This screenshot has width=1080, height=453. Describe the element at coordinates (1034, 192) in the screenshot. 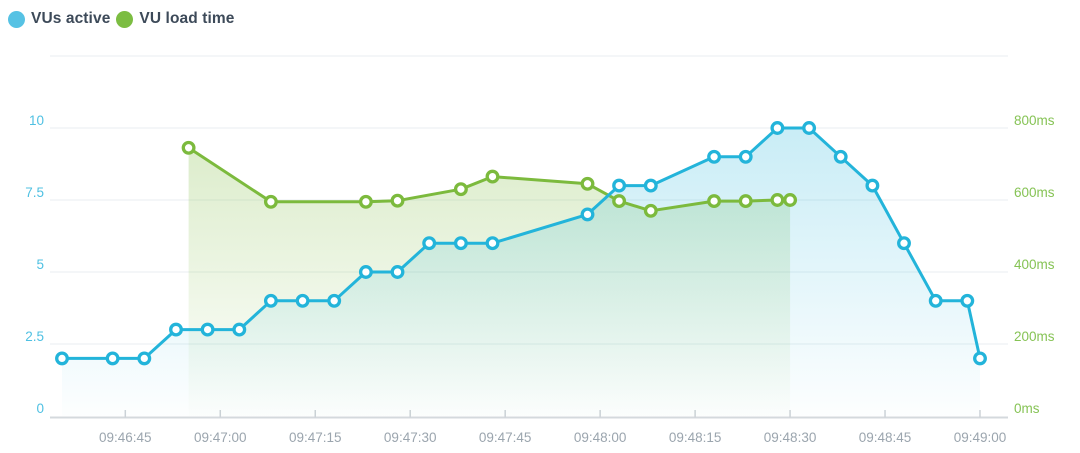

I see `y-axis-right-label: 600ms` at that location.